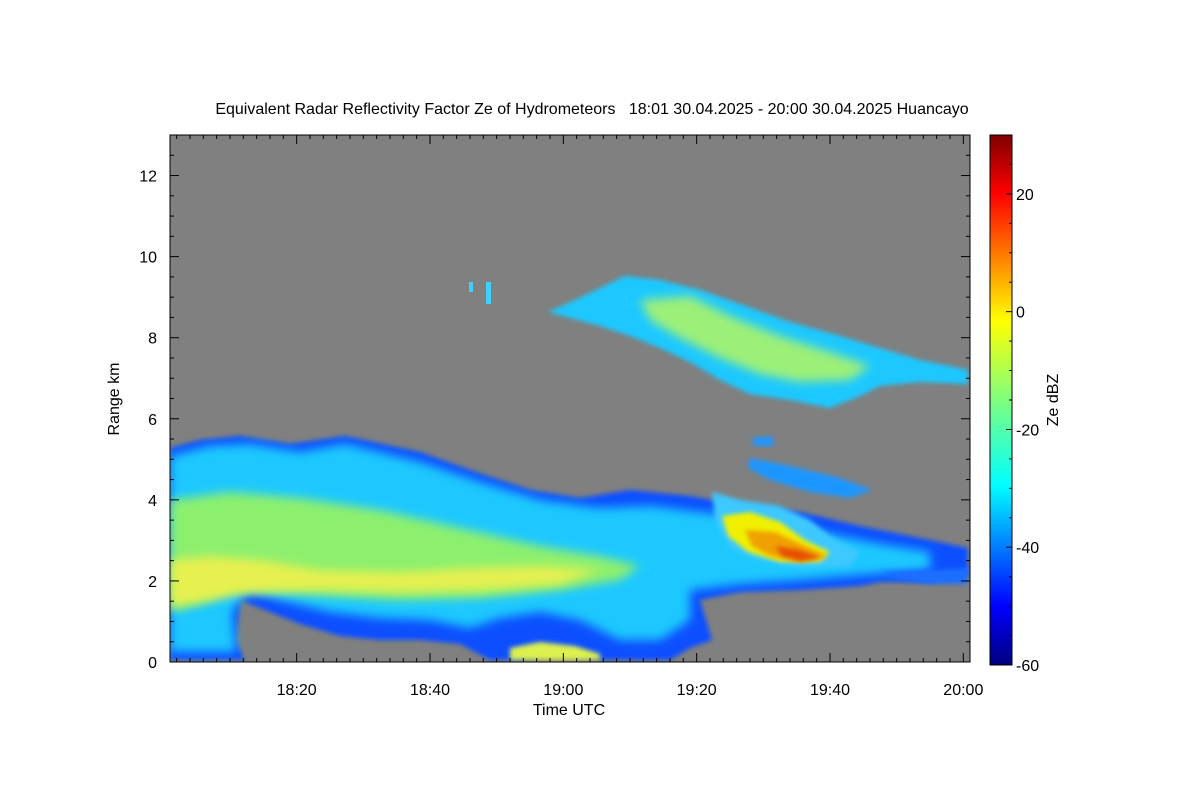 The height and width of the screenshot is (800, 1200). I want to click on colorbar-tick-label: -60, so click(1027, 666).